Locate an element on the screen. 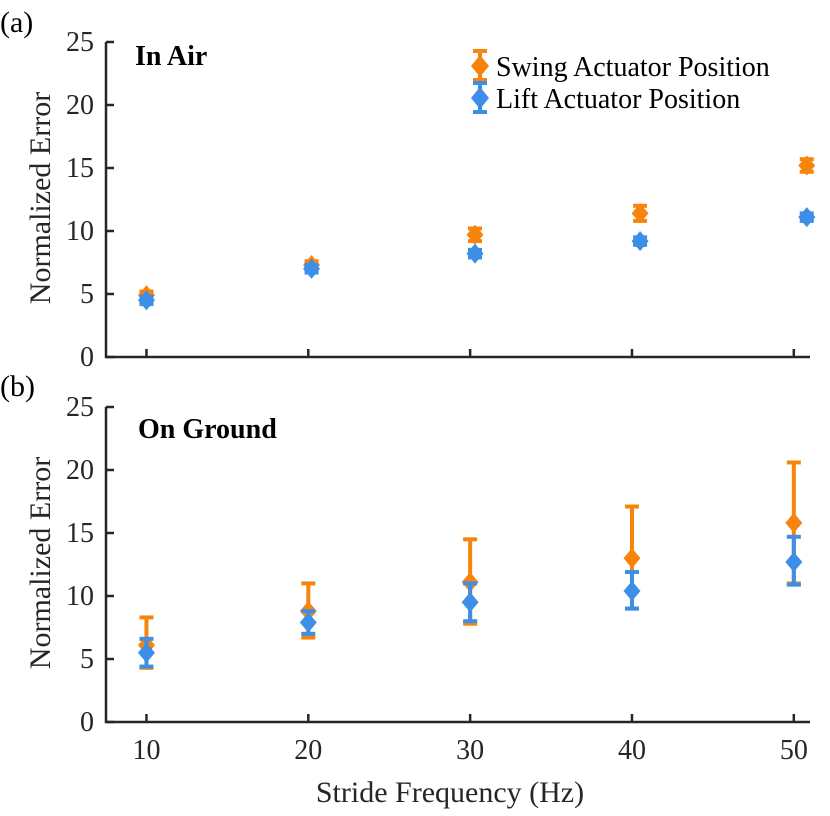 The image size is (830, 816). panel-b-y-tick-label-10: 10 is located at coordinates (80, 596).